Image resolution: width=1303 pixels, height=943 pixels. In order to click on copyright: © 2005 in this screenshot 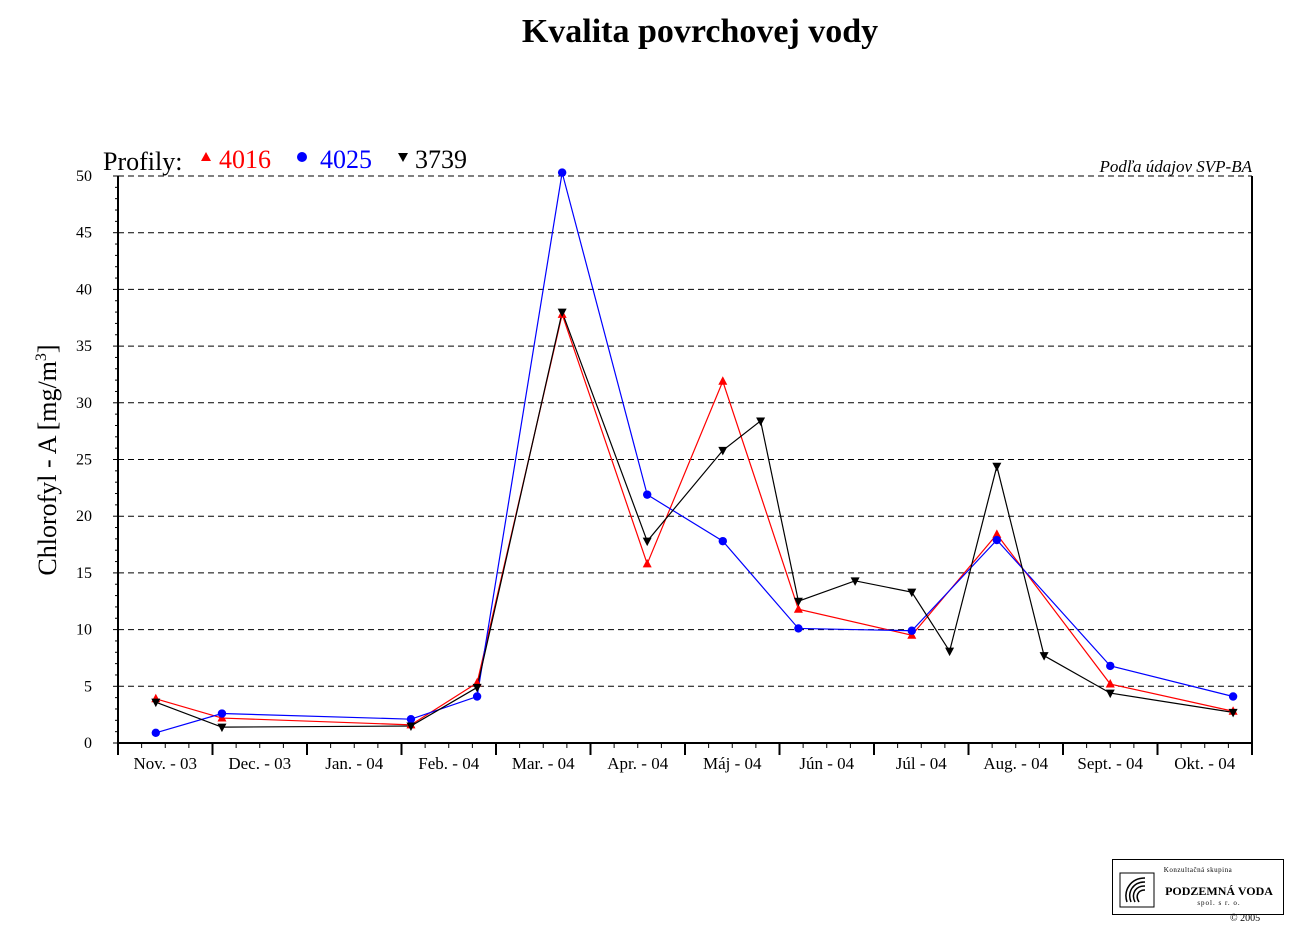, I will do `click(1245, 918)`.